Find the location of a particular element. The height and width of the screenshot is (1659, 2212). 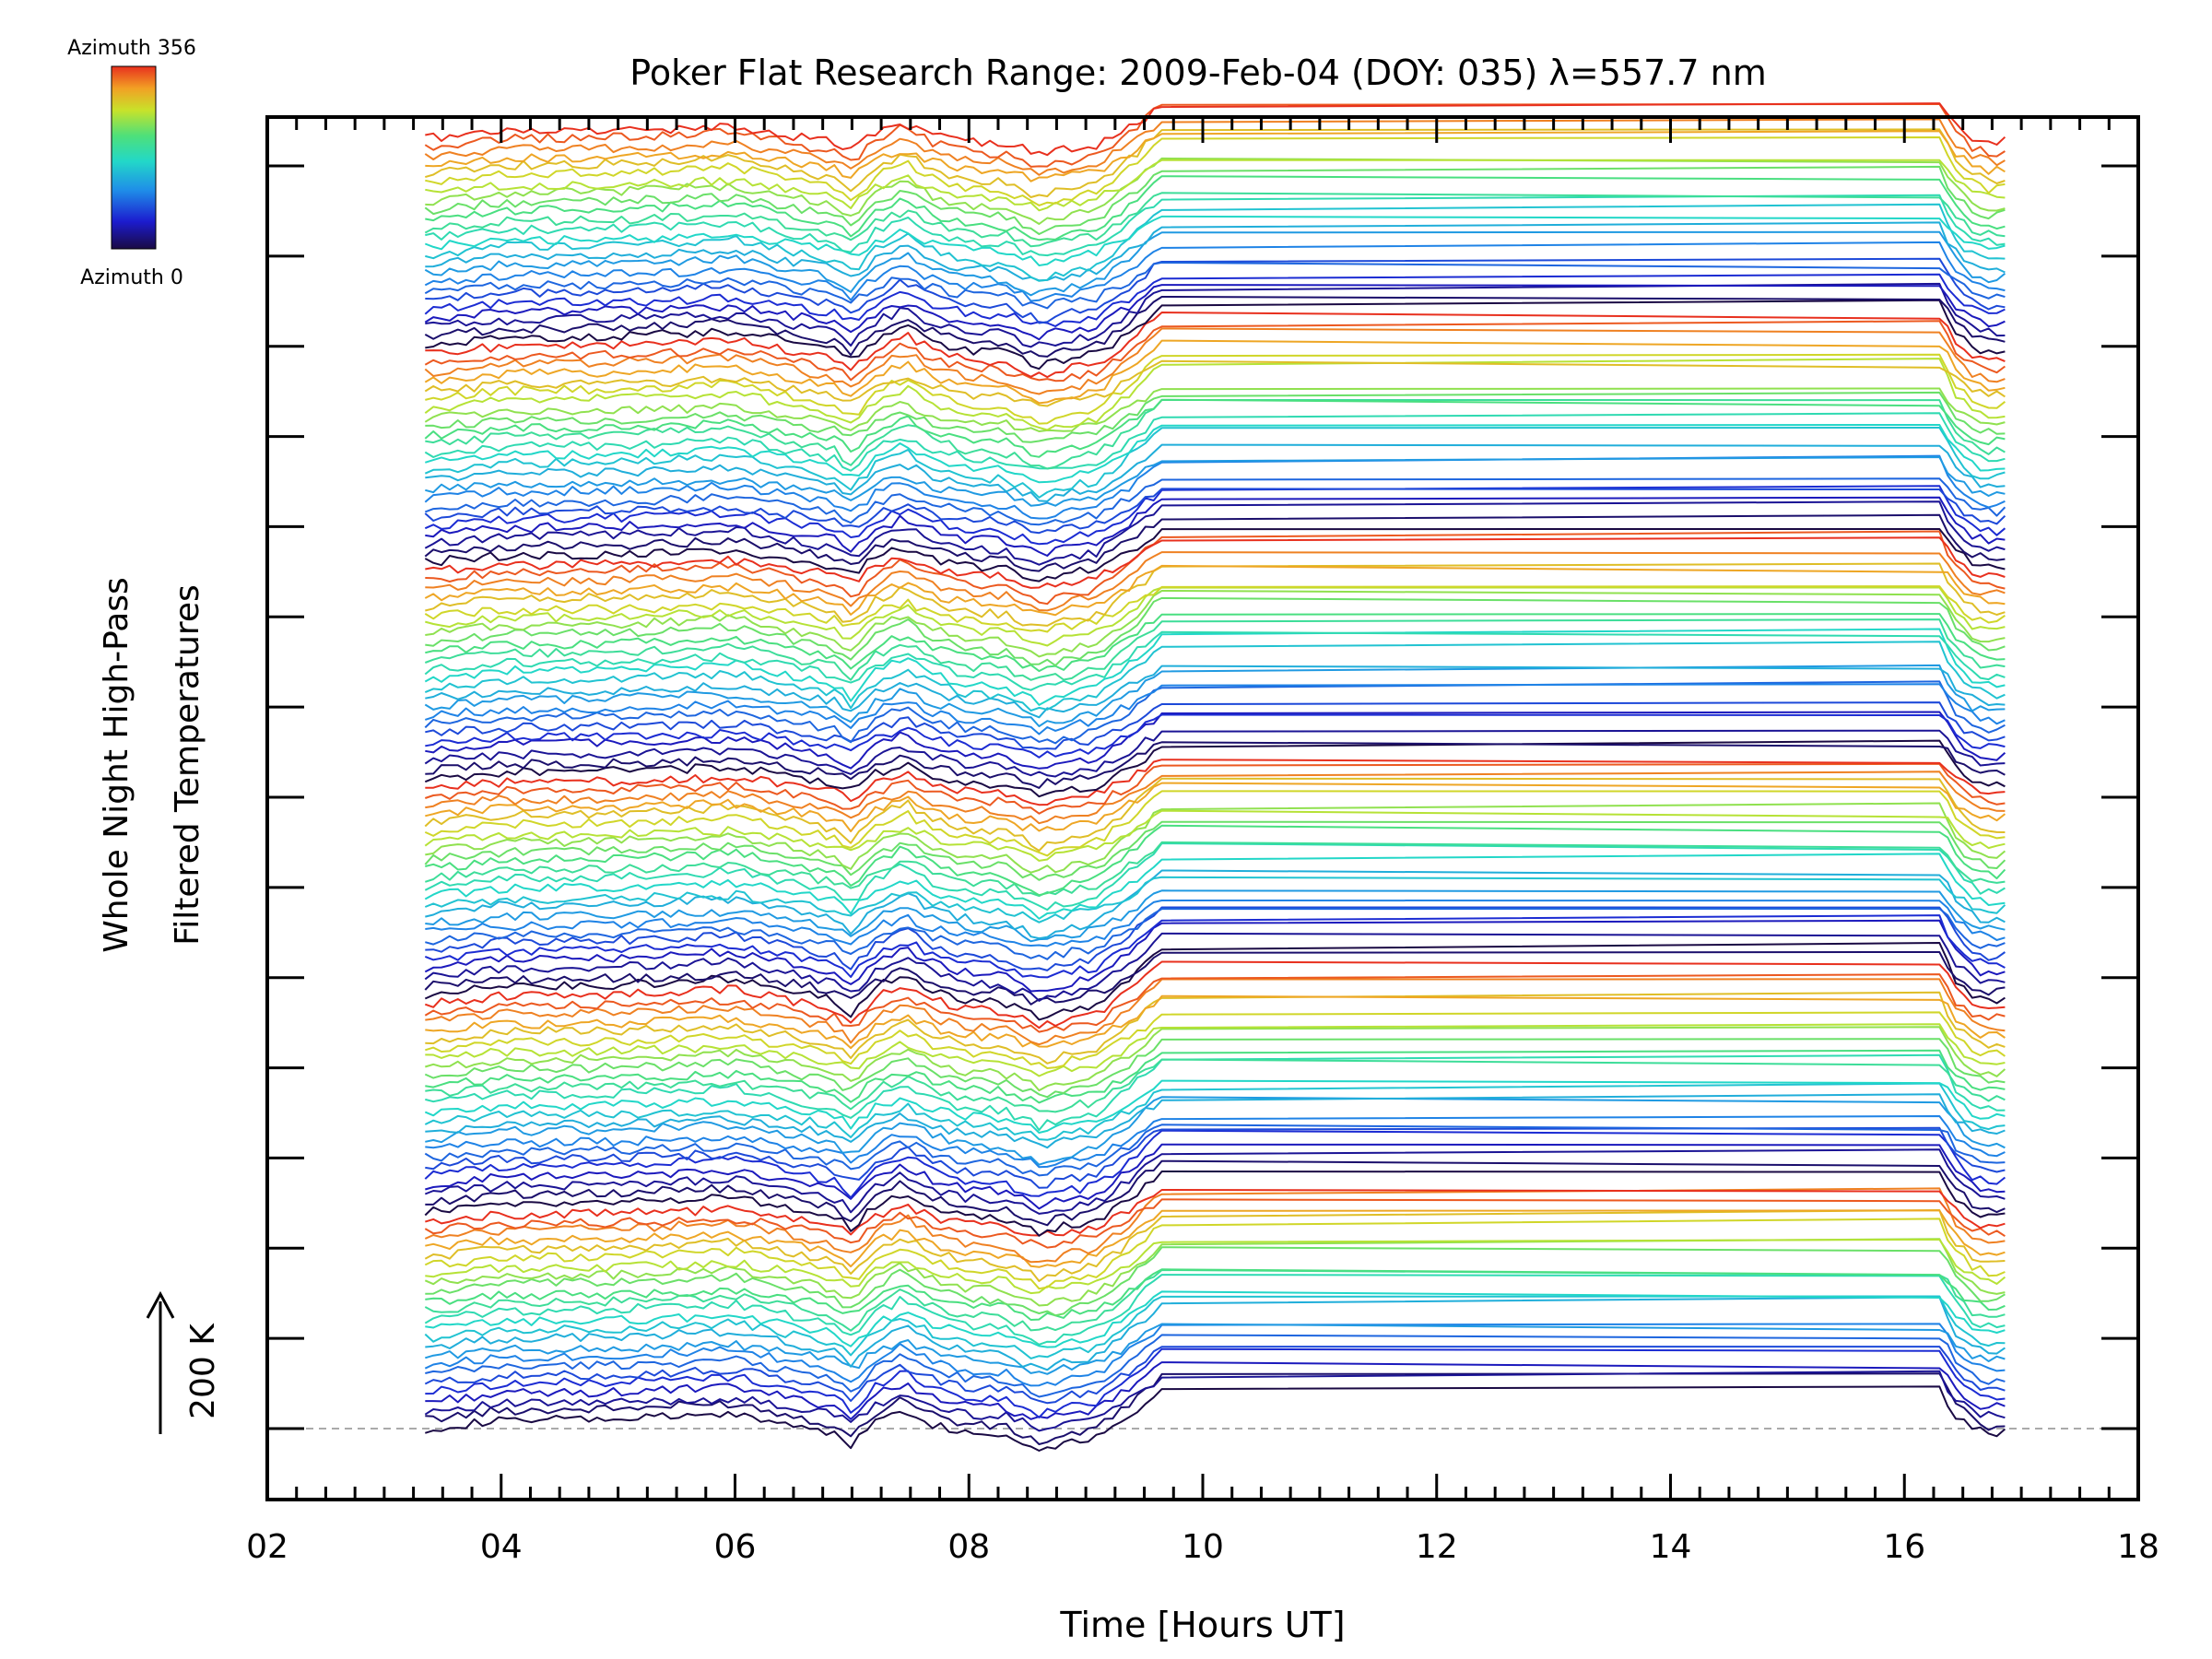

x-tick-label: 06 is located at coordinates (735, 1547).